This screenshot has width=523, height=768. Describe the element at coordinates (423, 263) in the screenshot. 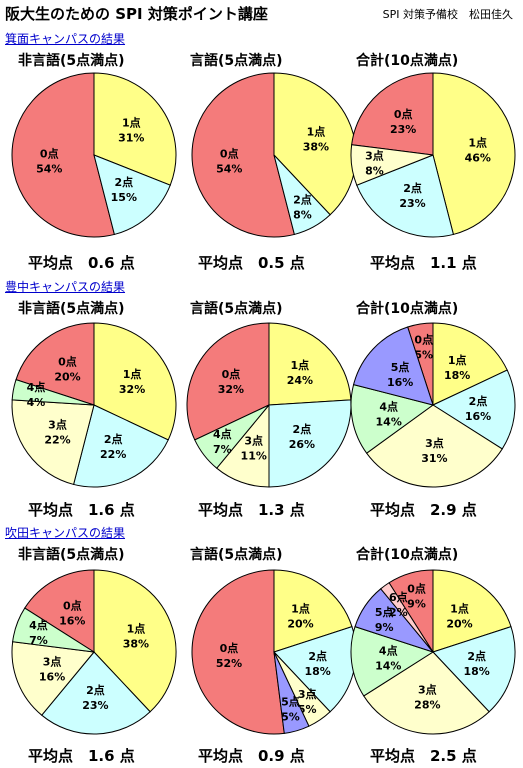

I see `average-score: 平均点 1.1 点` at that location.